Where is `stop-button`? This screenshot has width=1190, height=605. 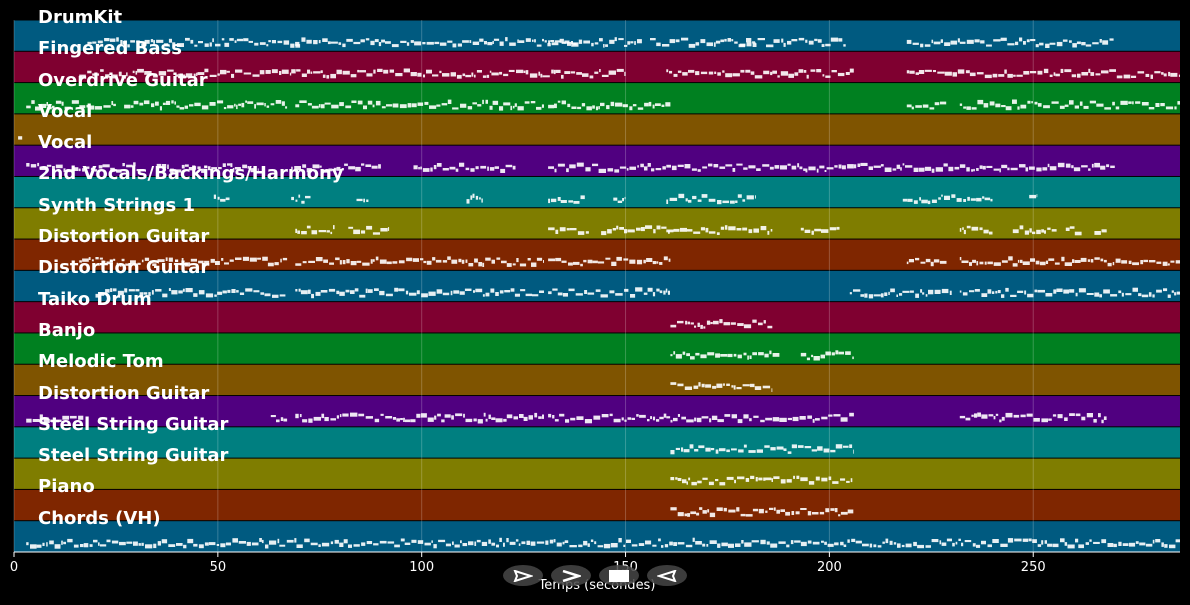
stop-button is located at coordinates (619, 575).